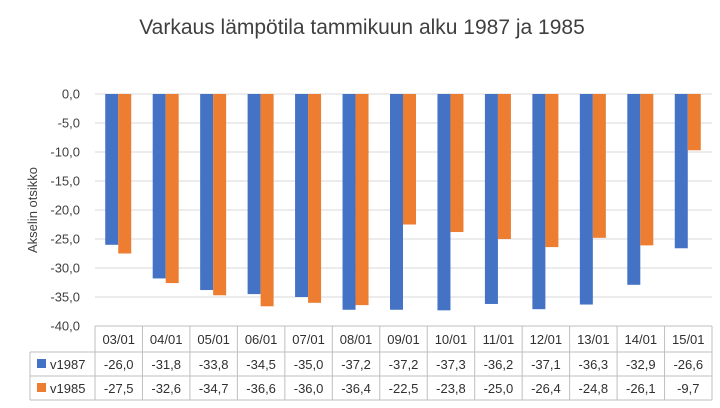 The image size is (720, 408). Describe the element at coordinates (207, 192) in the screenshot. I see `bar-v1987-05/01` at that location.